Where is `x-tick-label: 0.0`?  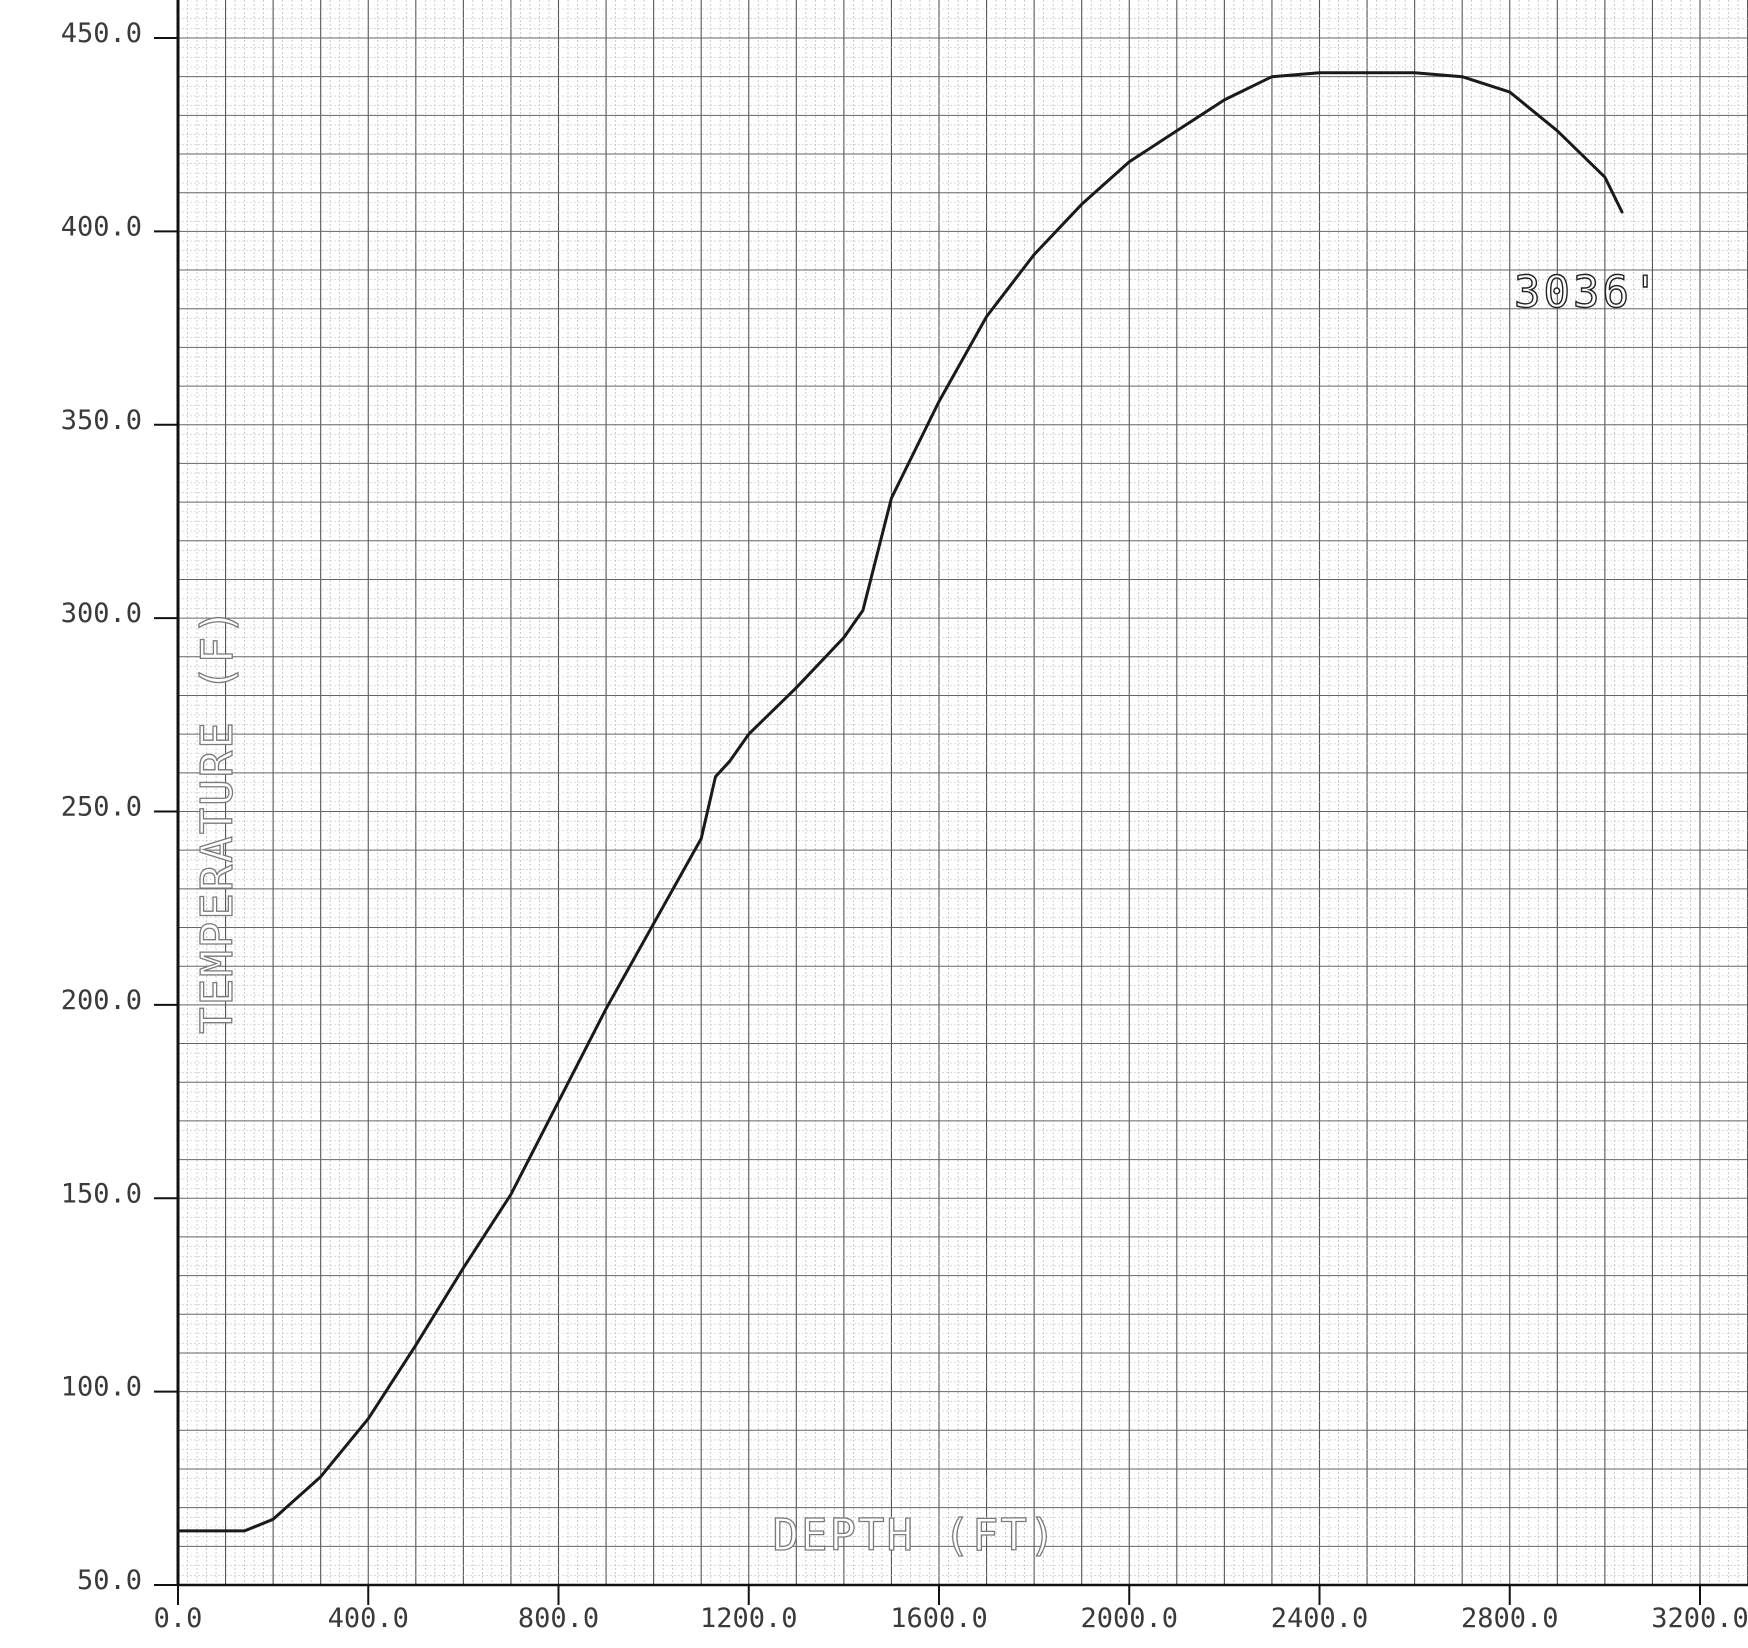
x-tick-label: 0.0 is located at coordinates (178, 1618).